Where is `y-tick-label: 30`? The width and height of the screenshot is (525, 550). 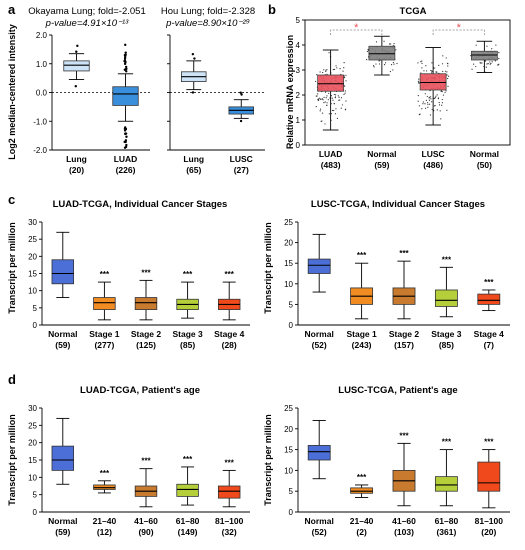
y-tick-label: 30 is located at coordinates (32, 222).